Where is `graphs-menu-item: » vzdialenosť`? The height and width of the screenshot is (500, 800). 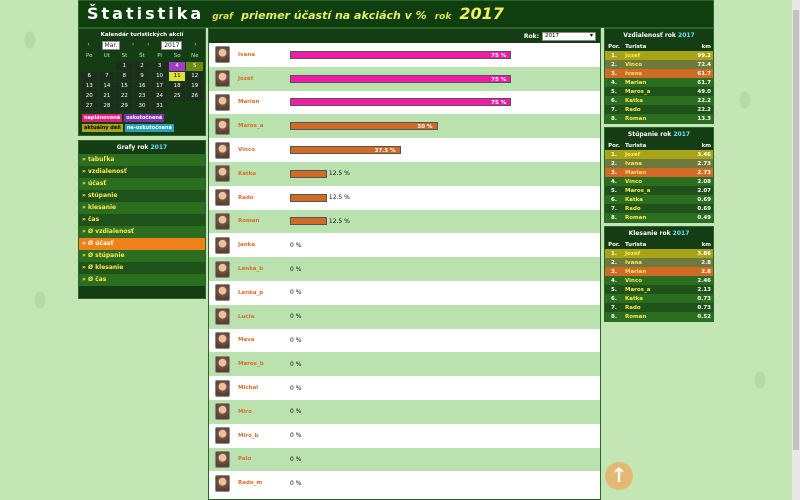
graphs-menu-item: » vzdialenosť is located at coordinates (142, 172).